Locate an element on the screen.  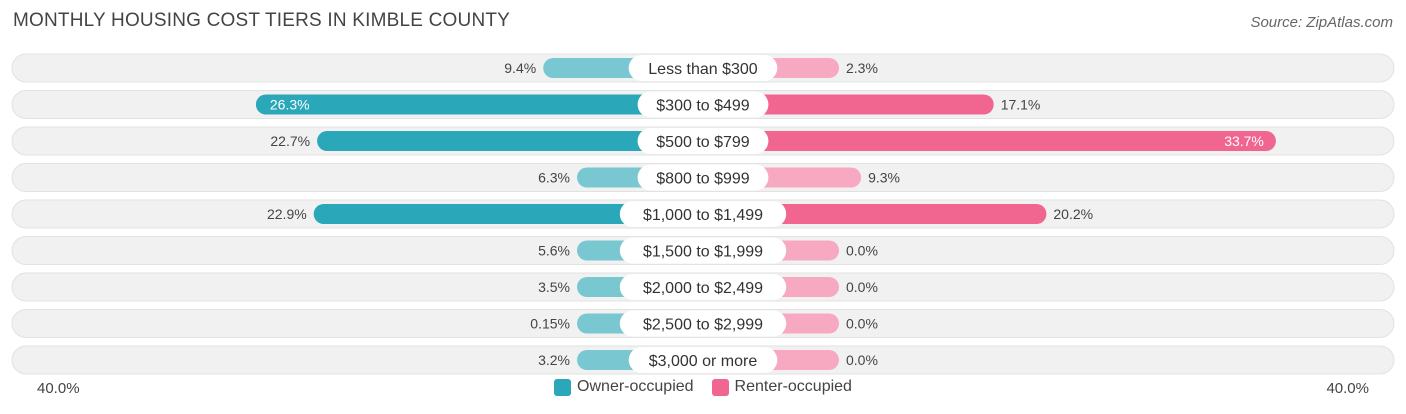
chart-row: $800 to $999 6.3% 9.3% is located at coordinates (703, 177).